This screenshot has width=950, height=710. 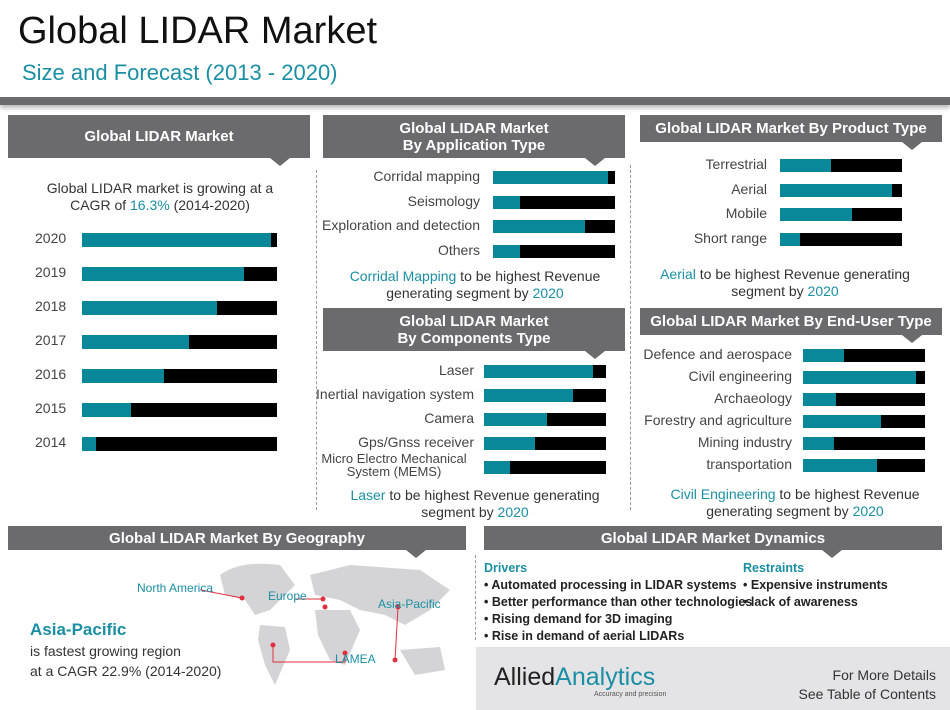 I want to click on bar-label: Terrestrial, so click(x=736, y=164).